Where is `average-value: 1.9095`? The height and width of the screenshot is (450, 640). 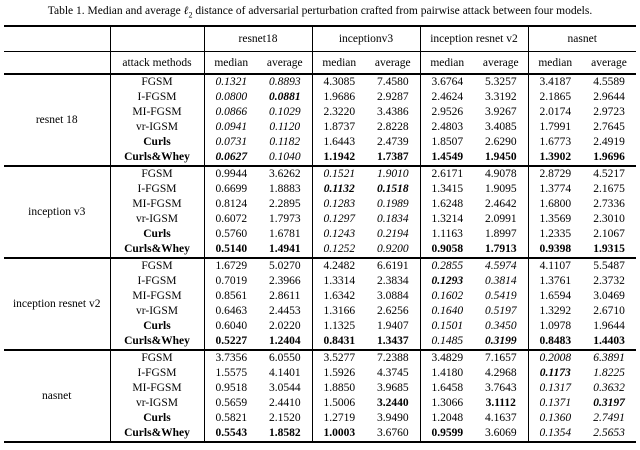
average-value: 1.9095 is located at coordinates (500, 189).